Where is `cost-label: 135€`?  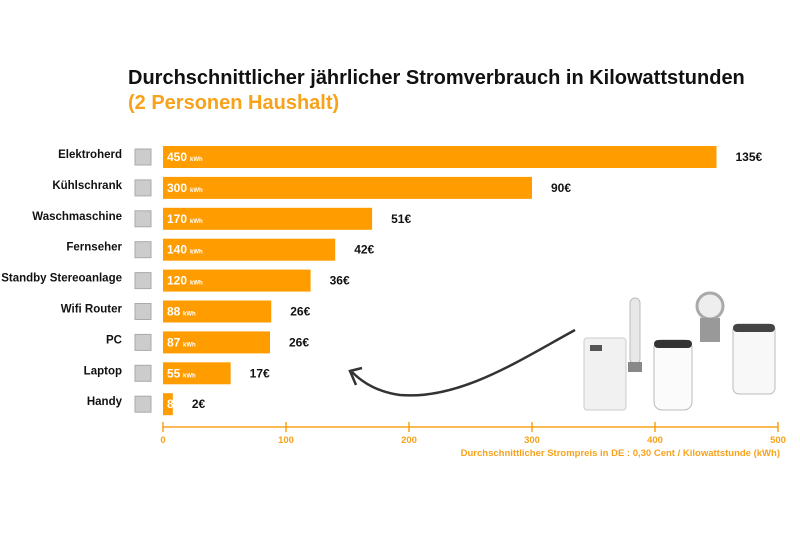
cost-label: 135€ is located at coordinates (749, 157).